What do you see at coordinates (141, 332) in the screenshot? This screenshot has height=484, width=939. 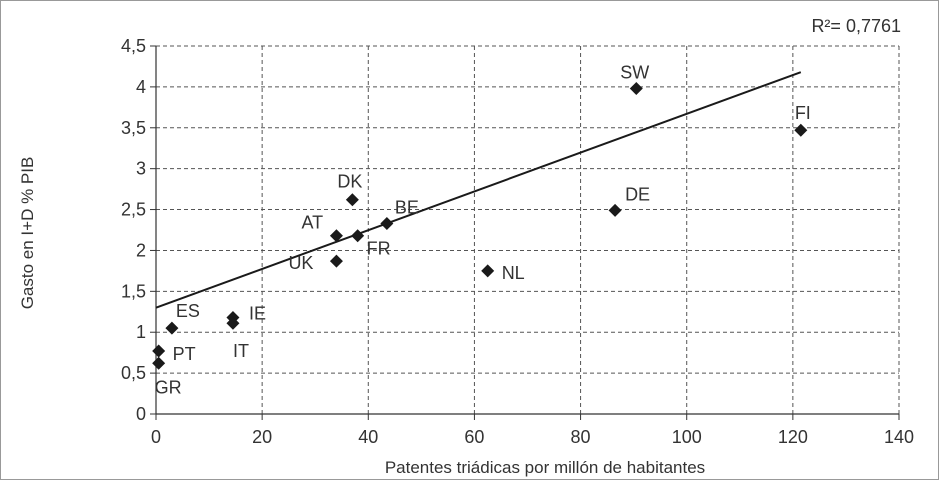 I see `y-tick-label: 1` at bounding box center [141, 332].